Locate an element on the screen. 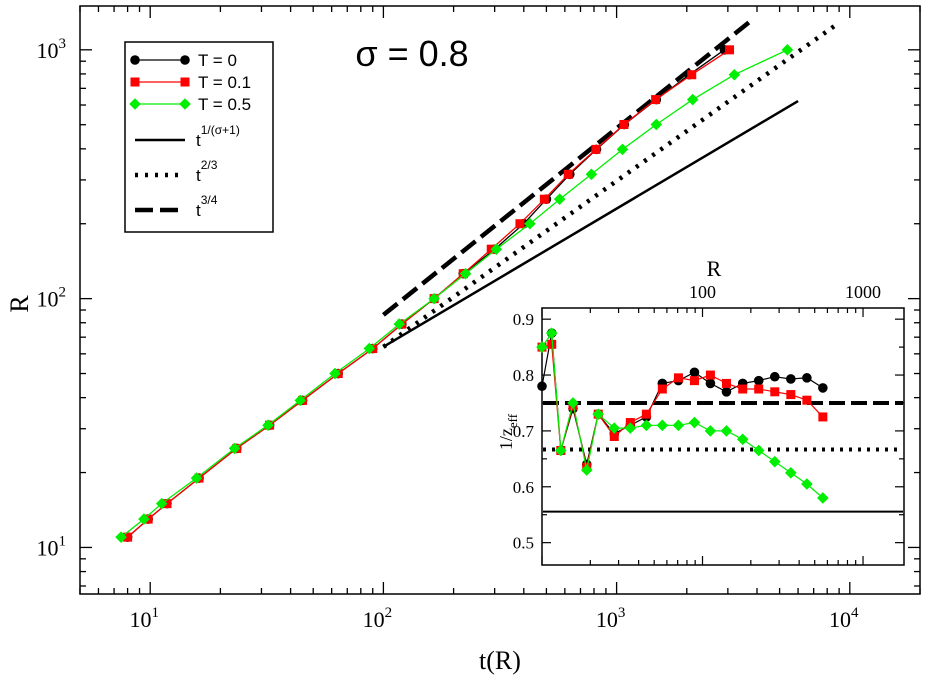 The height and width of the screenshot is (679, 936). inset-ticks is located at coordinates (722, 436).